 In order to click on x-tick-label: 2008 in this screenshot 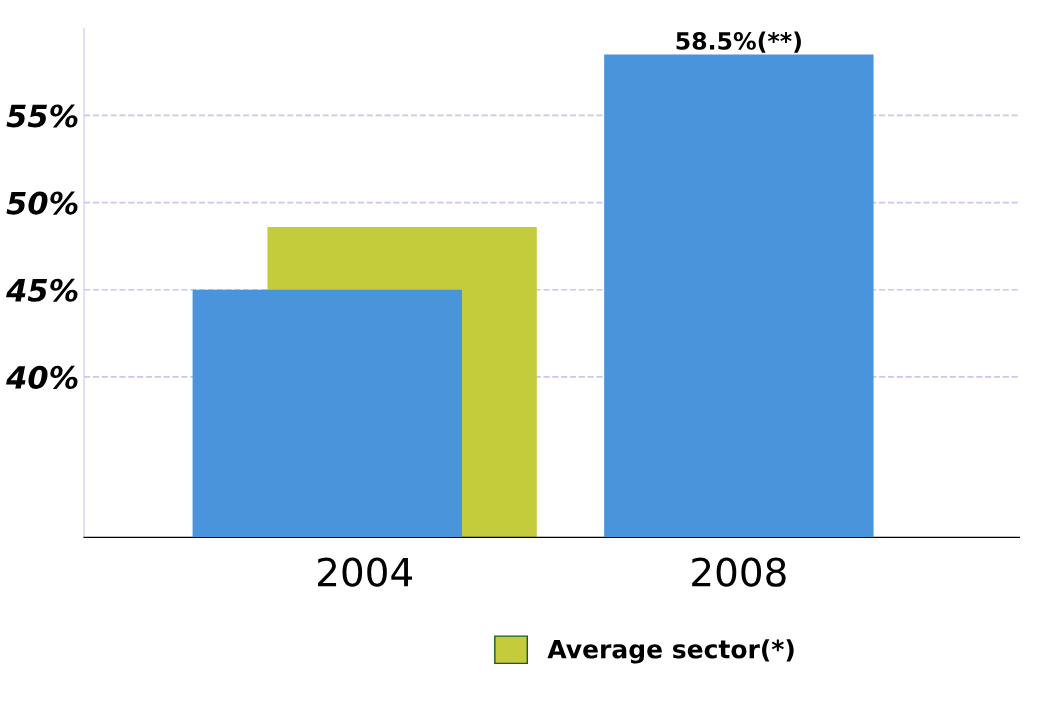, I will do `click(739, 572)`.